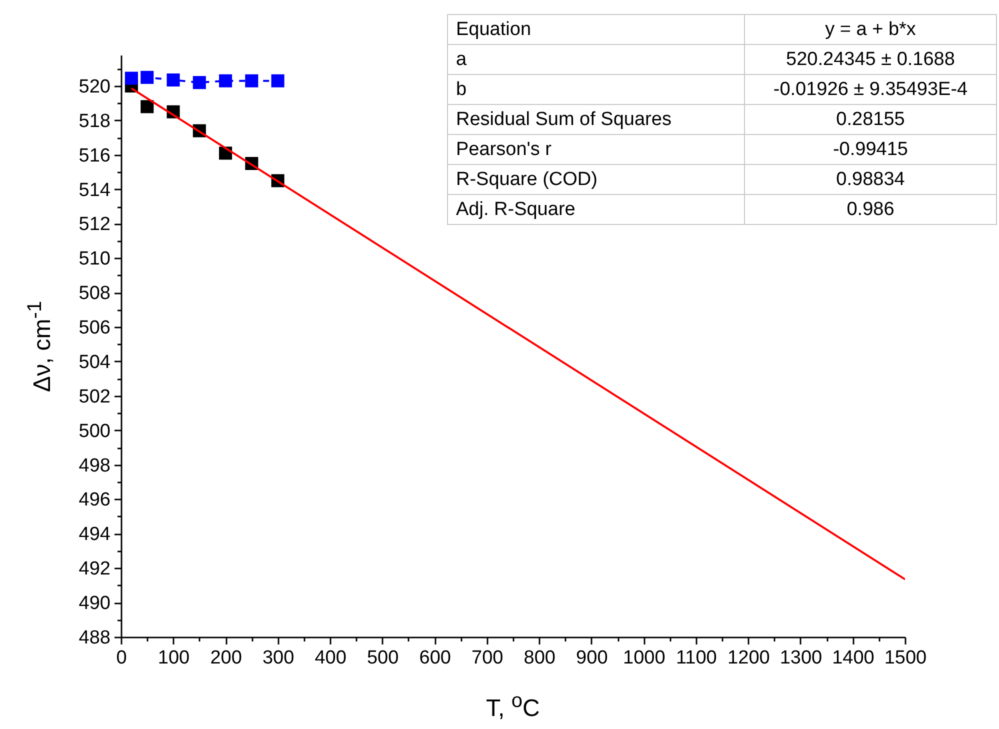  What do you see at coordinates (596, 59) in the screenshot?
I see `annotation: a` at bounding box center [596, 59].